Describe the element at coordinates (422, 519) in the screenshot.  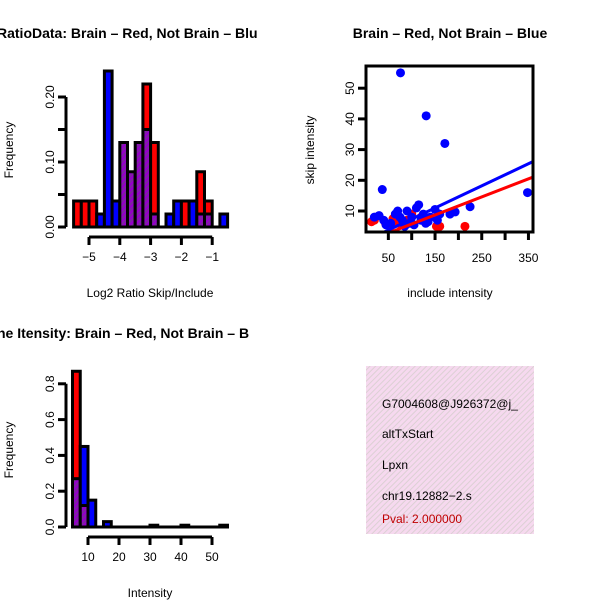
I see `pval: Pval: 2.000000` at that location.